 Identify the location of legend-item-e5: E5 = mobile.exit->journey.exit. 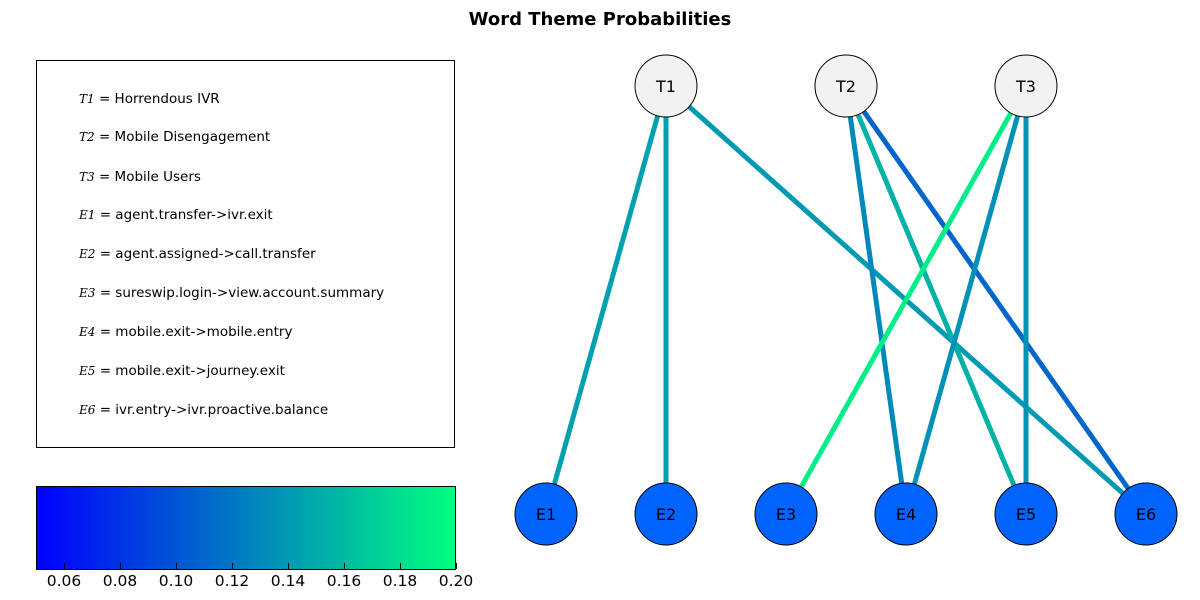
(182, 371).